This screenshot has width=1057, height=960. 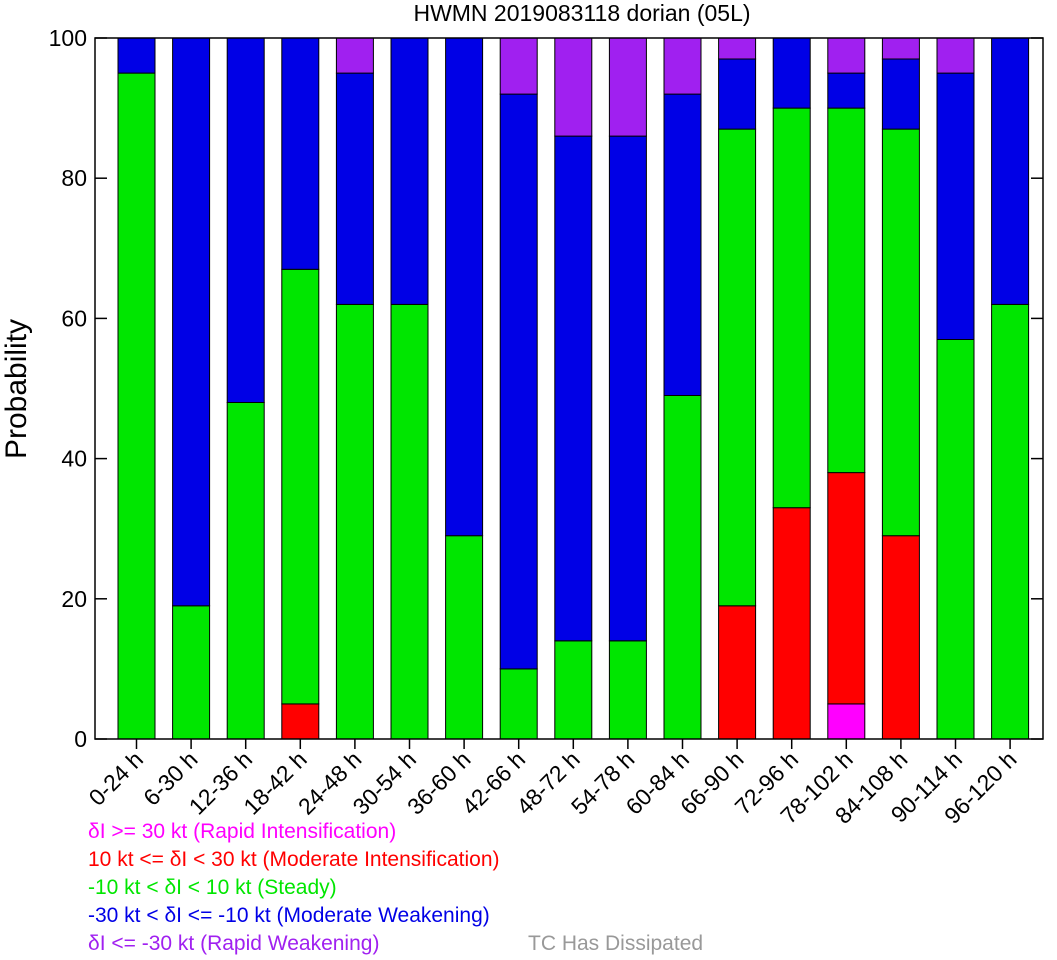 I want to click on bar-segment-30-54h-s3, so click(x=409, y=171).